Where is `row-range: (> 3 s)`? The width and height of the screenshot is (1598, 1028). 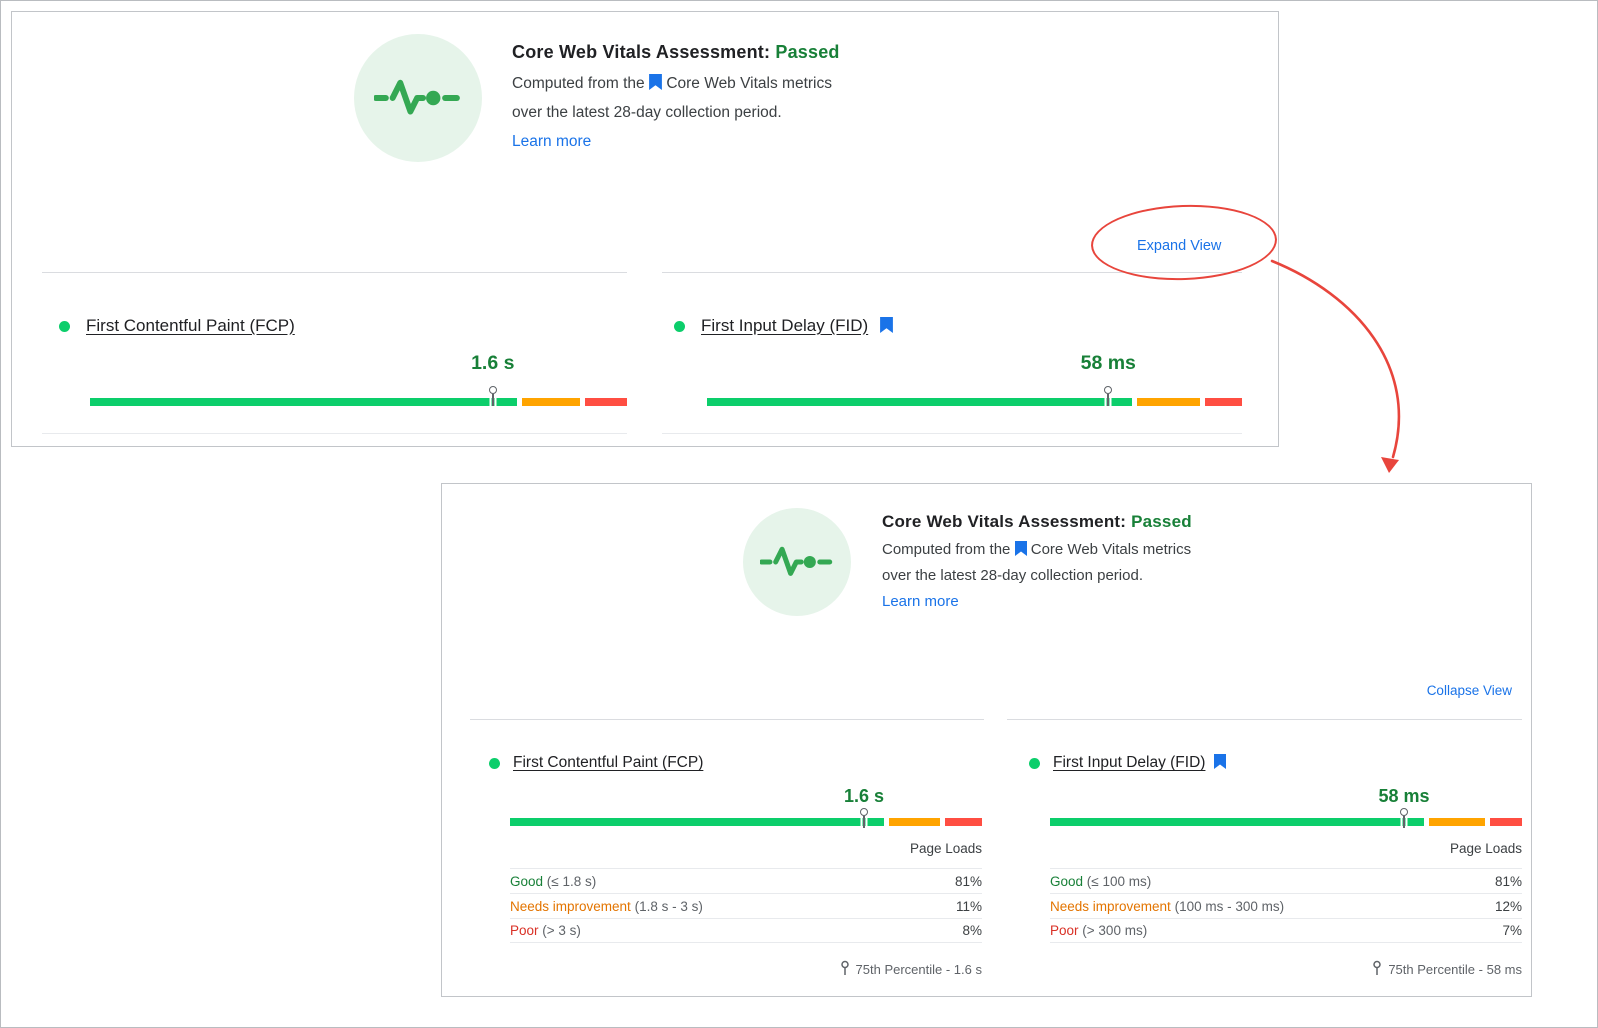 row-range: (> 3 s) is located at coordinates (561, 930).